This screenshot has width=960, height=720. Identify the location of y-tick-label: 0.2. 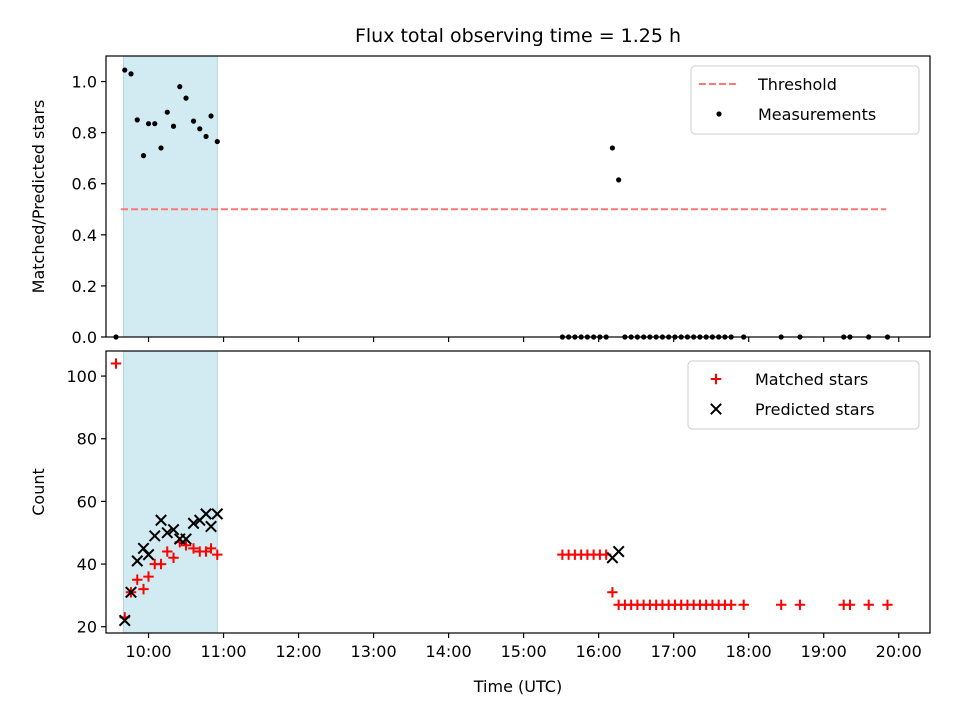
(84, 286).